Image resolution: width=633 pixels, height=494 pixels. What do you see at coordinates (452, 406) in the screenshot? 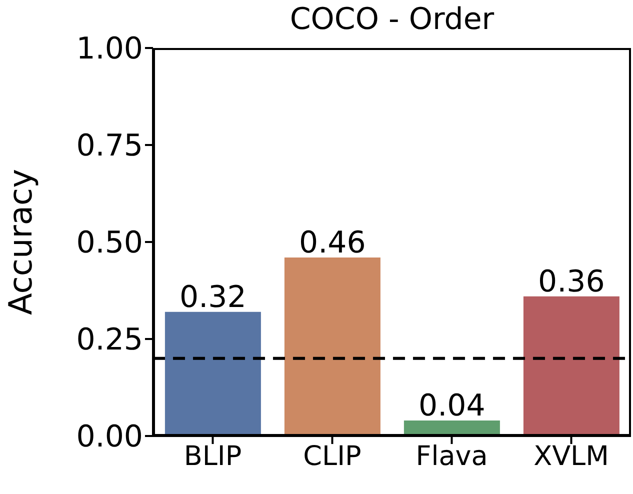
I see `data-label: 0.04` at bounding box center [452, 406].